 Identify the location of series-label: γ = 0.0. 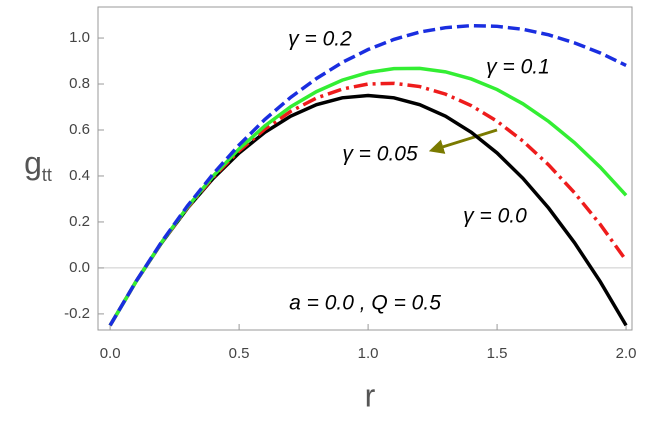
(495, 216).